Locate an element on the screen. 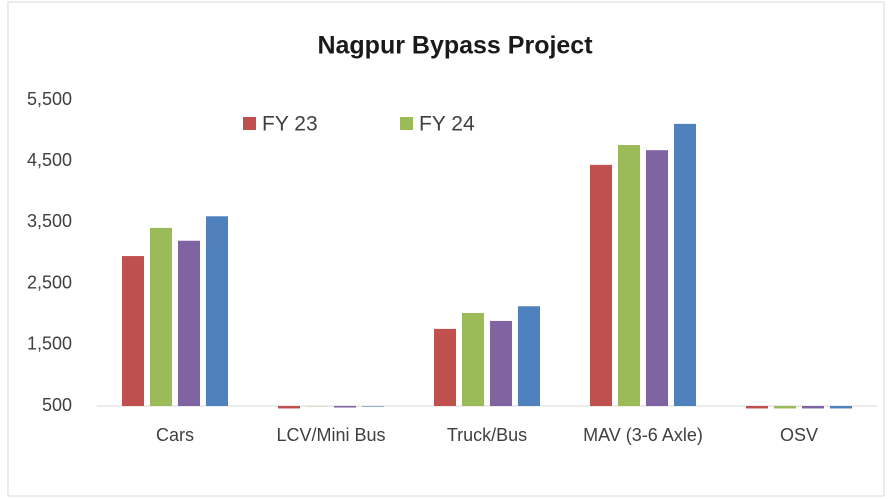  y-tick-label: 5,500 is located at coordinates (49, 99).